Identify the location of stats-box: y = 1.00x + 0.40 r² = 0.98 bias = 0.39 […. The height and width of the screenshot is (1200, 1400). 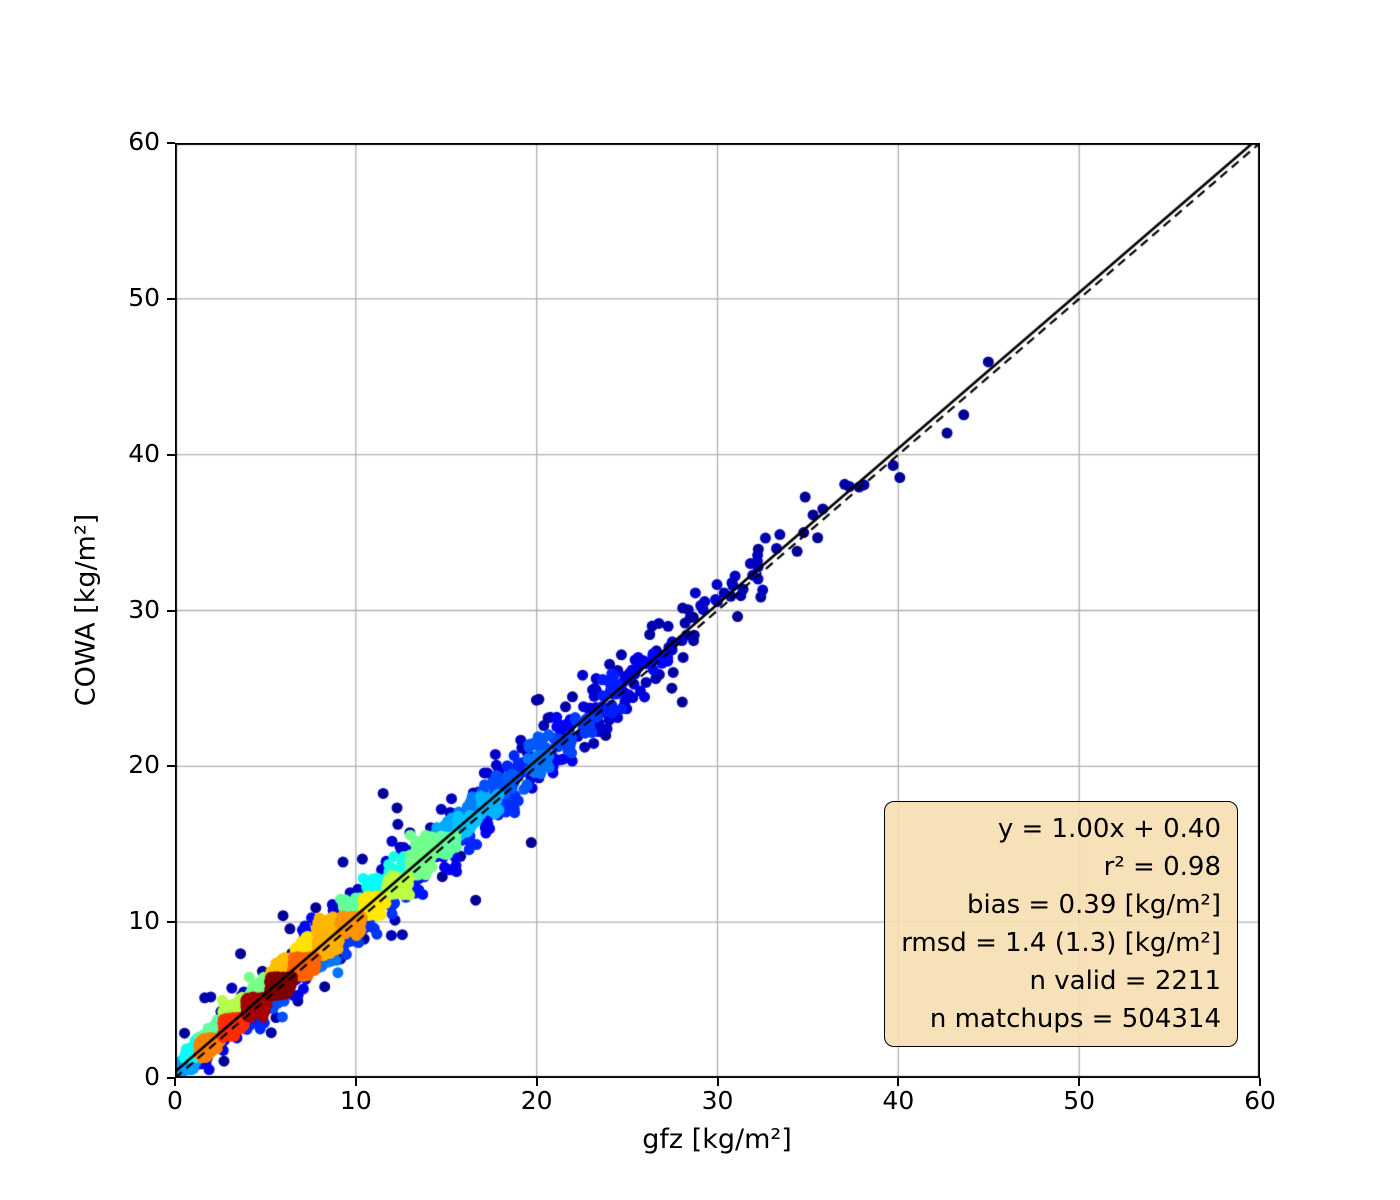
(1061, 924).